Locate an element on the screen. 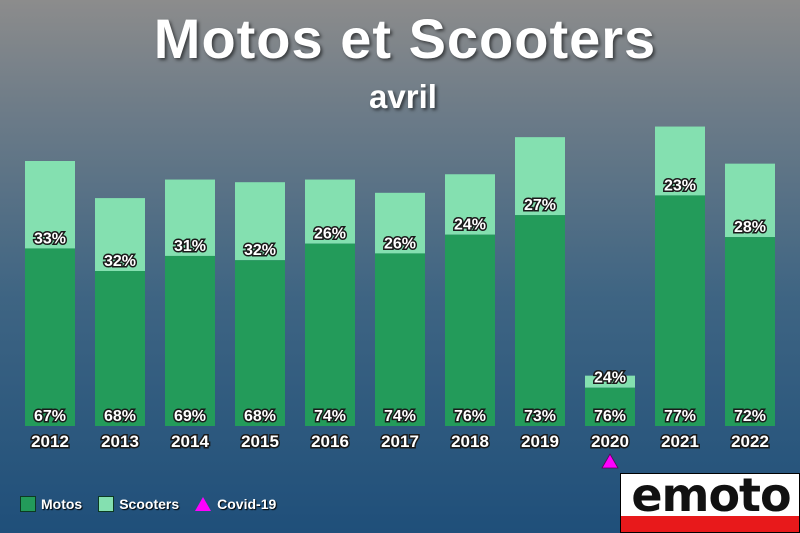 The image size is (800, 533). label-scooters-2016: 26% is located at coordinates (330, 234).